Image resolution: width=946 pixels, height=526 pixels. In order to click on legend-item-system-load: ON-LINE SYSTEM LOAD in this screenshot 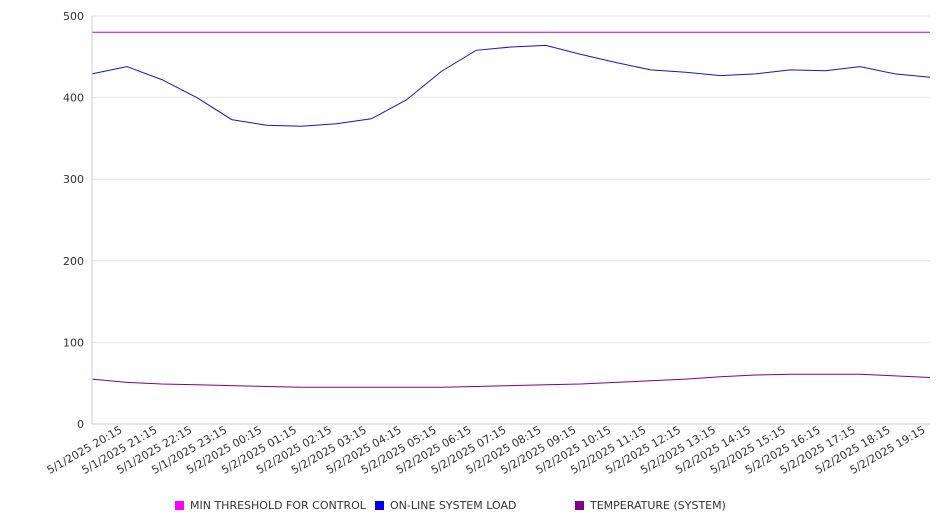, I will do `click(445, 505)`.